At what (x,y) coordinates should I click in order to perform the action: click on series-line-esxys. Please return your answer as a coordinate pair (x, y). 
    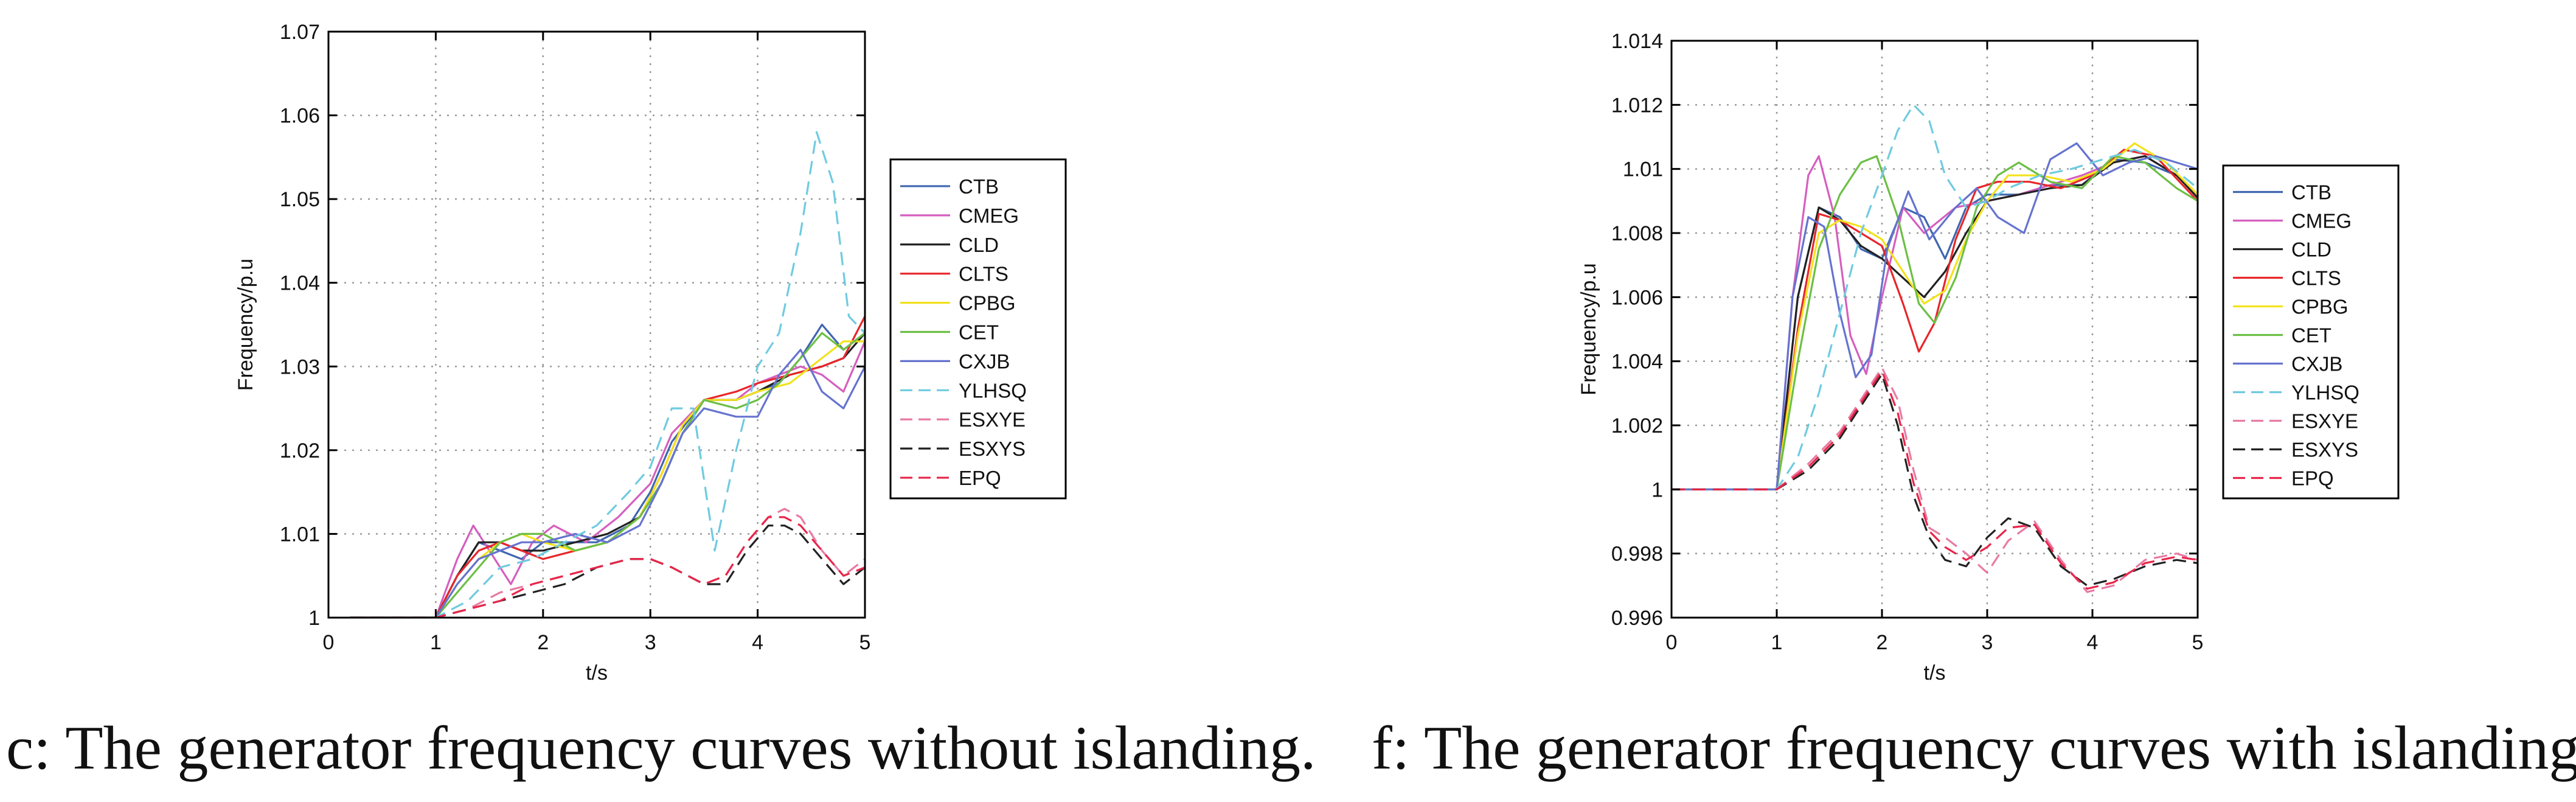
    Looking at the image, I should click on (1935, 480).